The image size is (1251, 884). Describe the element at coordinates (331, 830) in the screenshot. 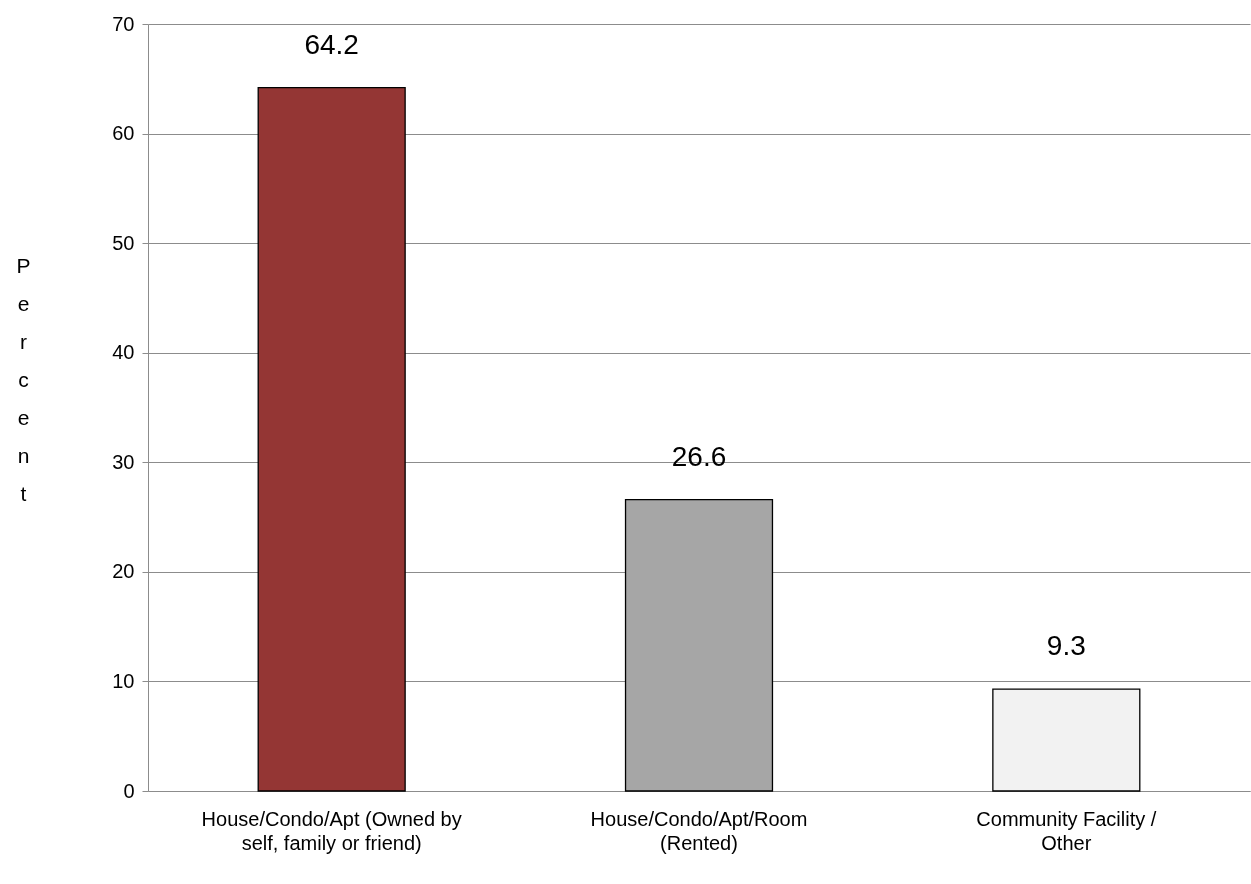

I see `x-tick-label: House/Condo/Apt (Owned by self, family or friend)` at that location.